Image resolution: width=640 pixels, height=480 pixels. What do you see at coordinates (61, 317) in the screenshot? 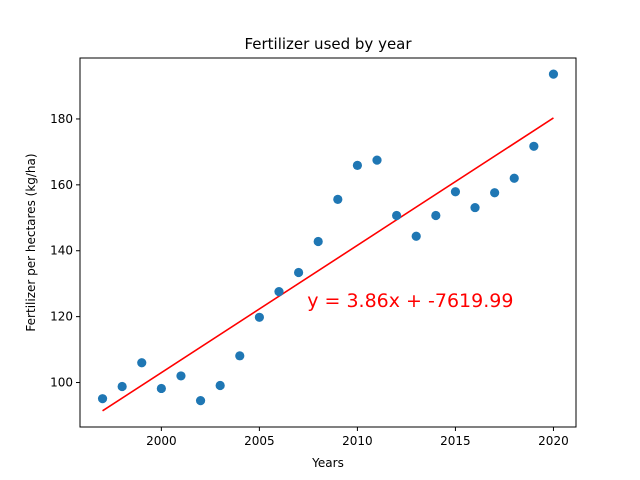
I see `y-tick-label: 120` at bounding box center [61, 317].